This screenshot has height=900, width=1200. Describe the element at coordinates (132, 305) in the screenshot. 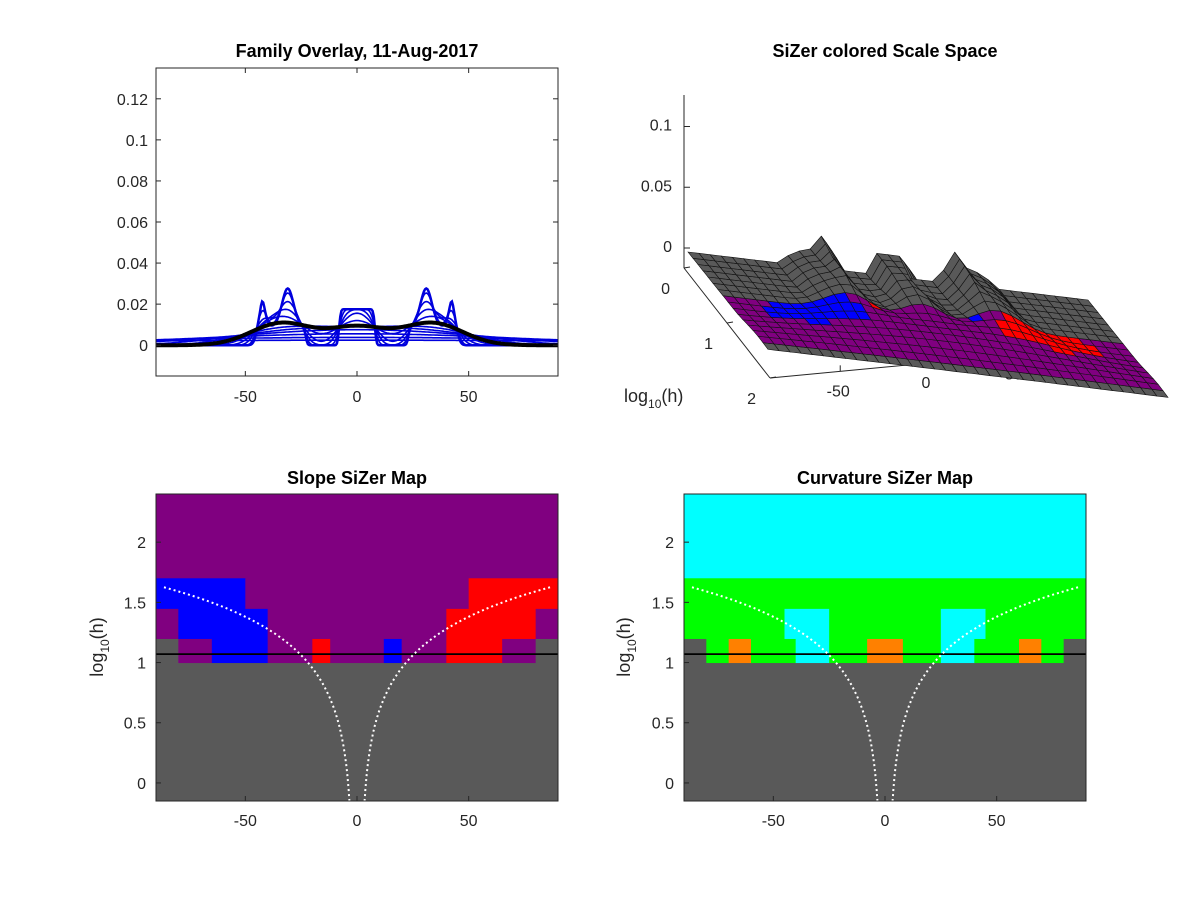

I see `y-tick-label: 0.02` at that location.